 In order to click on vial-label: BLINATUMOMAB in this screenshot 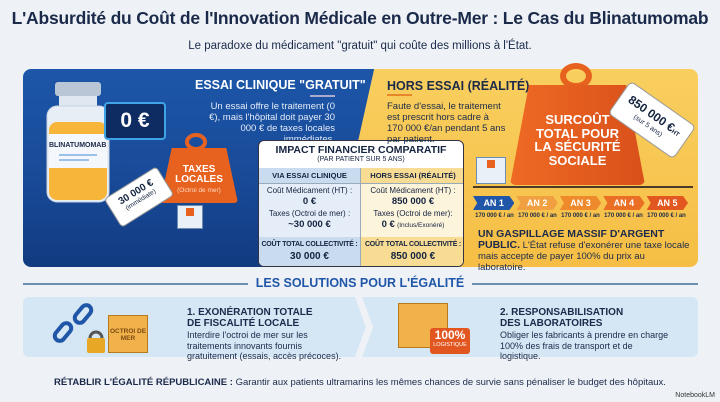, I will do `click(78, 145)`.